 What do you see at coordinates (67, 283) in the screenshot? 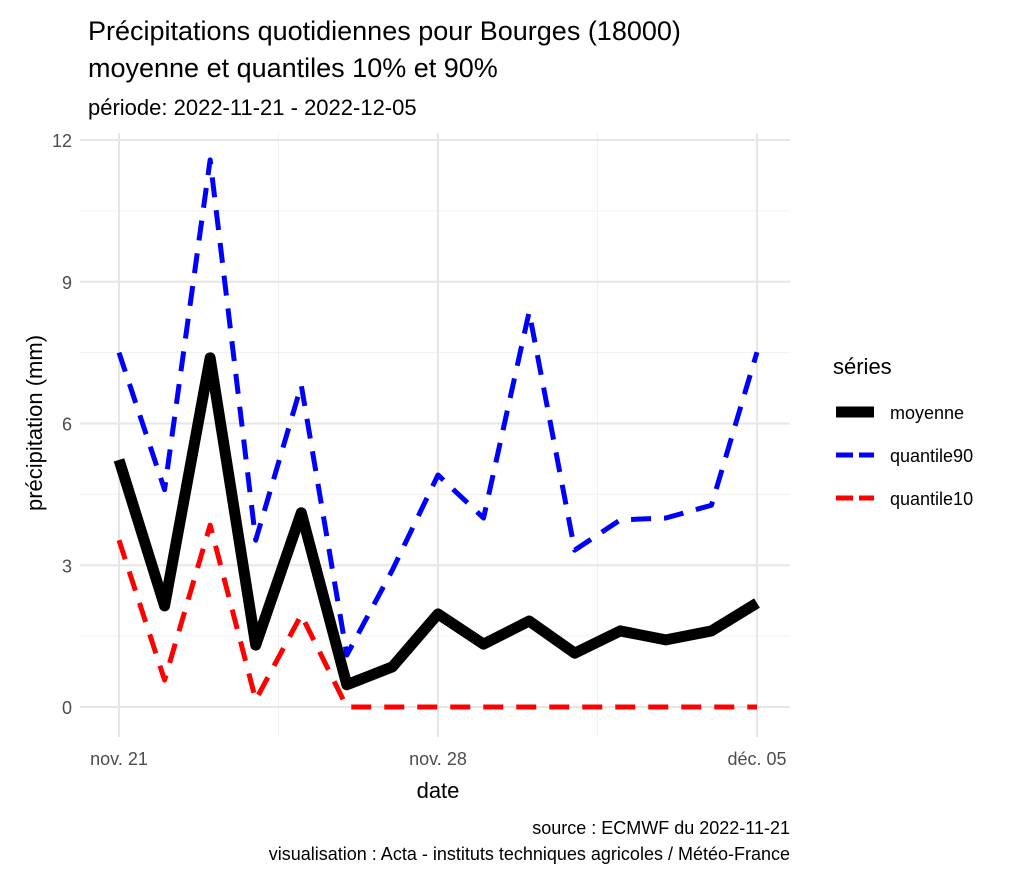
I see `y-tick-label: 9` at bounding box center [67, 283].